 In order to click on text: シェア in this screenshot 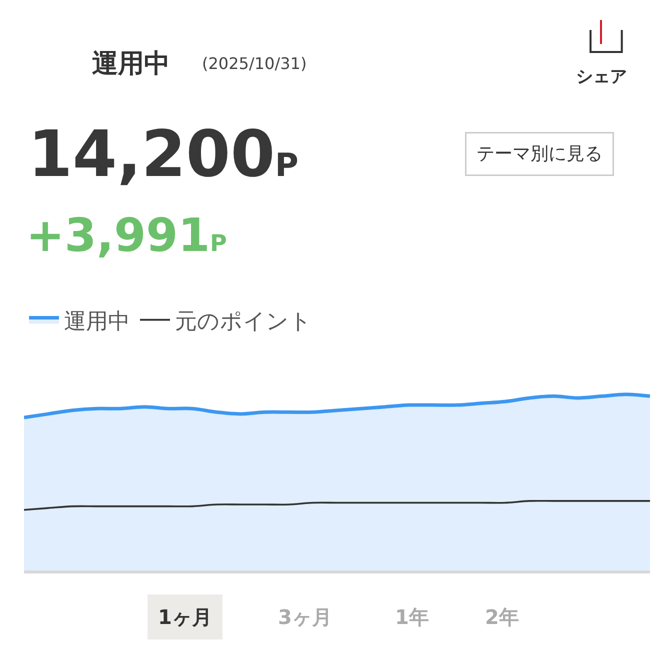, I will do `click(601, 77)`.